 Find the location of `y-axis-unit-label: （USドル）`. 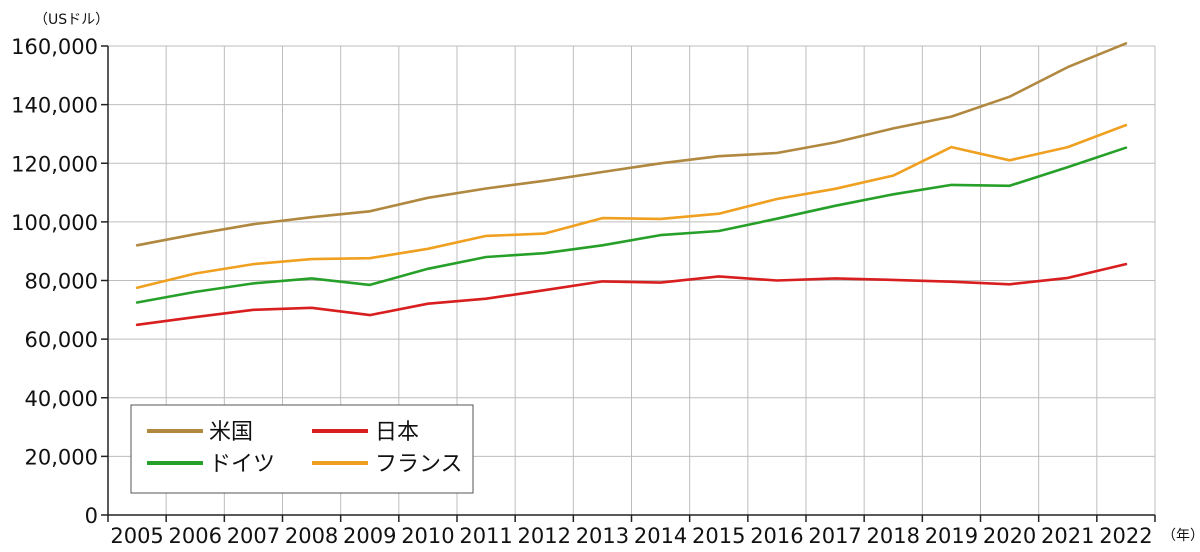

y-axis-unit-label: （USドル） is located at coordinates (71, 20).